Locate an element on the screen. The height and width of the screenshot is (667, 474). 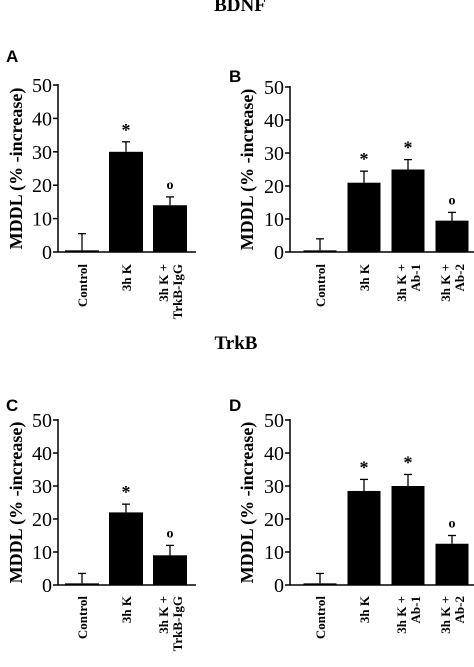
panel-letter: C is located at coordinates (12, 405).